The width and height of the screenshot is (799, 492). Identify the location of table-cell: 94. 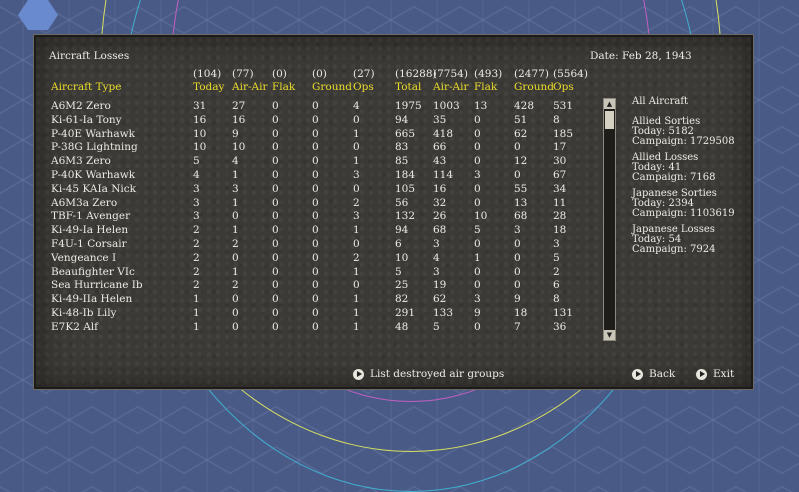
(402, 119).